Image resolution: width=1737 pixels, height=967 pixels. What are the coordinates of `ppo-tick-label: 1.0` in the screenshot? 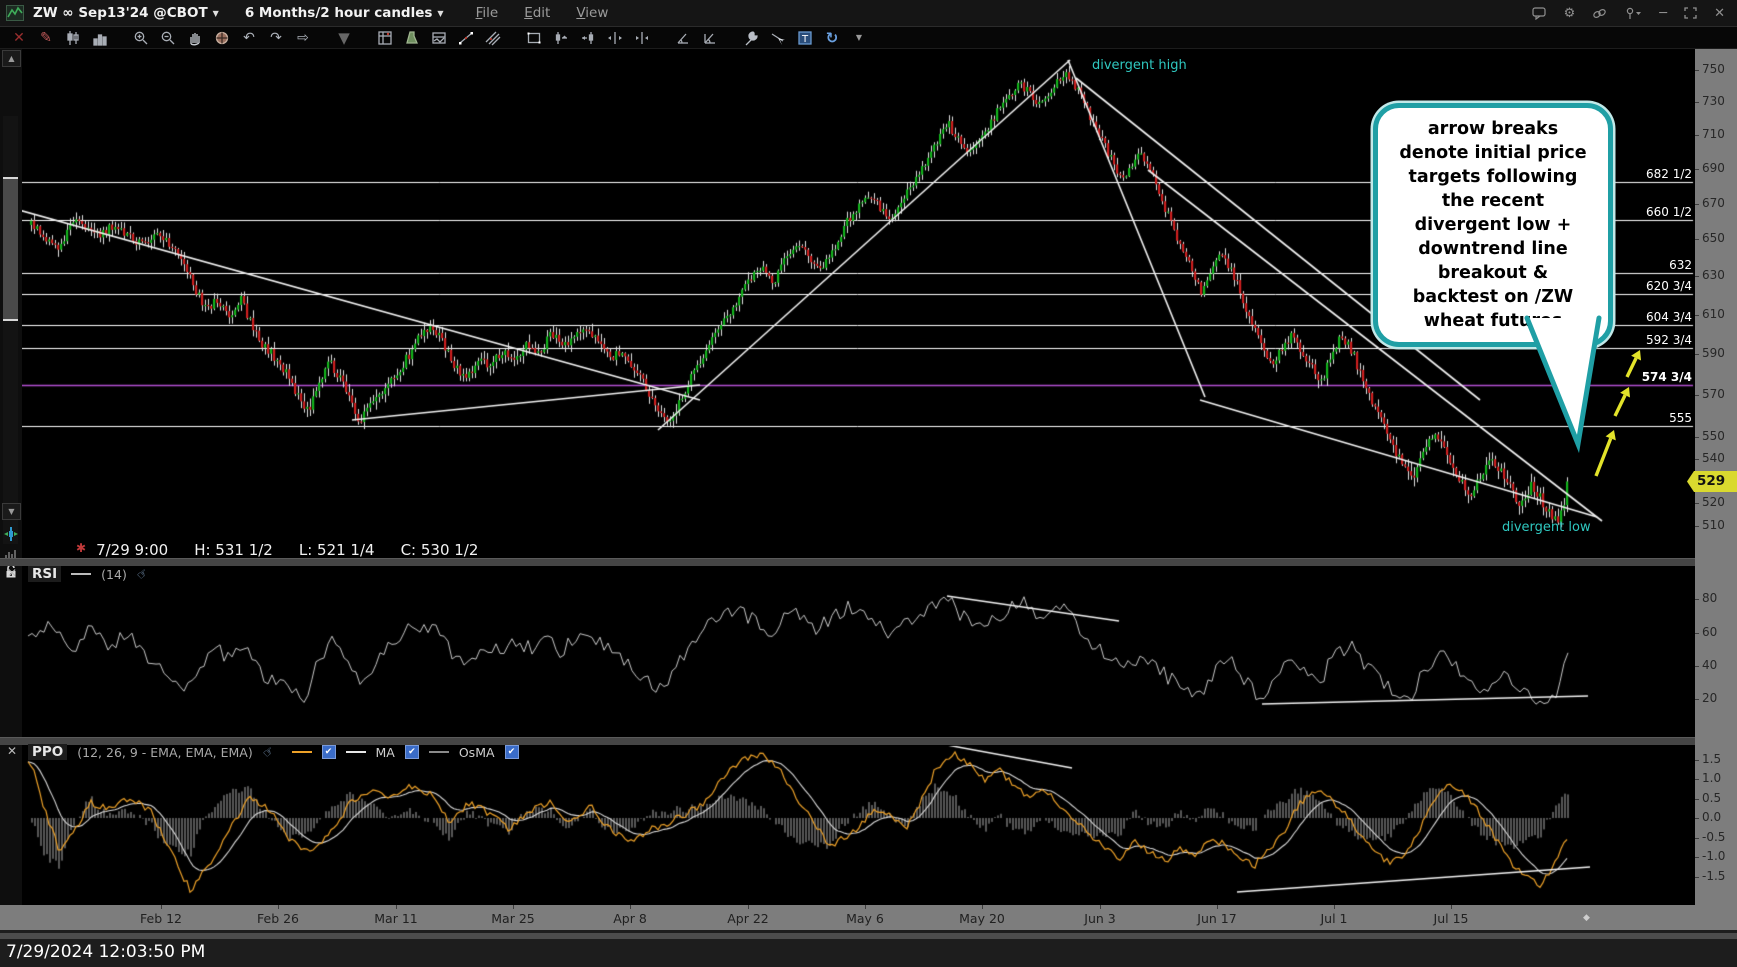 It's located at (1712, 778).